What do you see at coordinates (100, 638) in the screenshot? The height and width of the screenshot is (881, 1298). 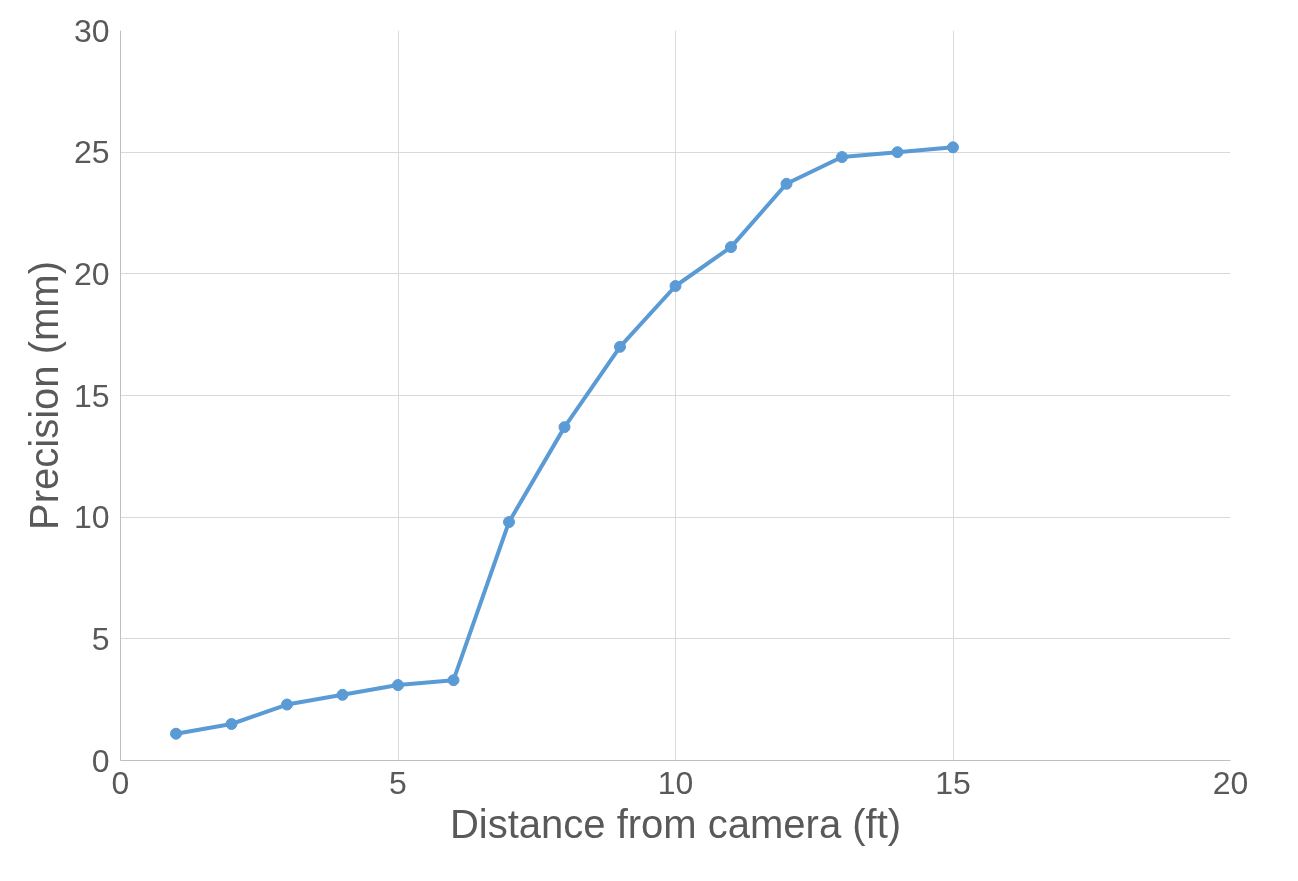 I see `y-tick-label: 5` at bounding box center [100, 638].